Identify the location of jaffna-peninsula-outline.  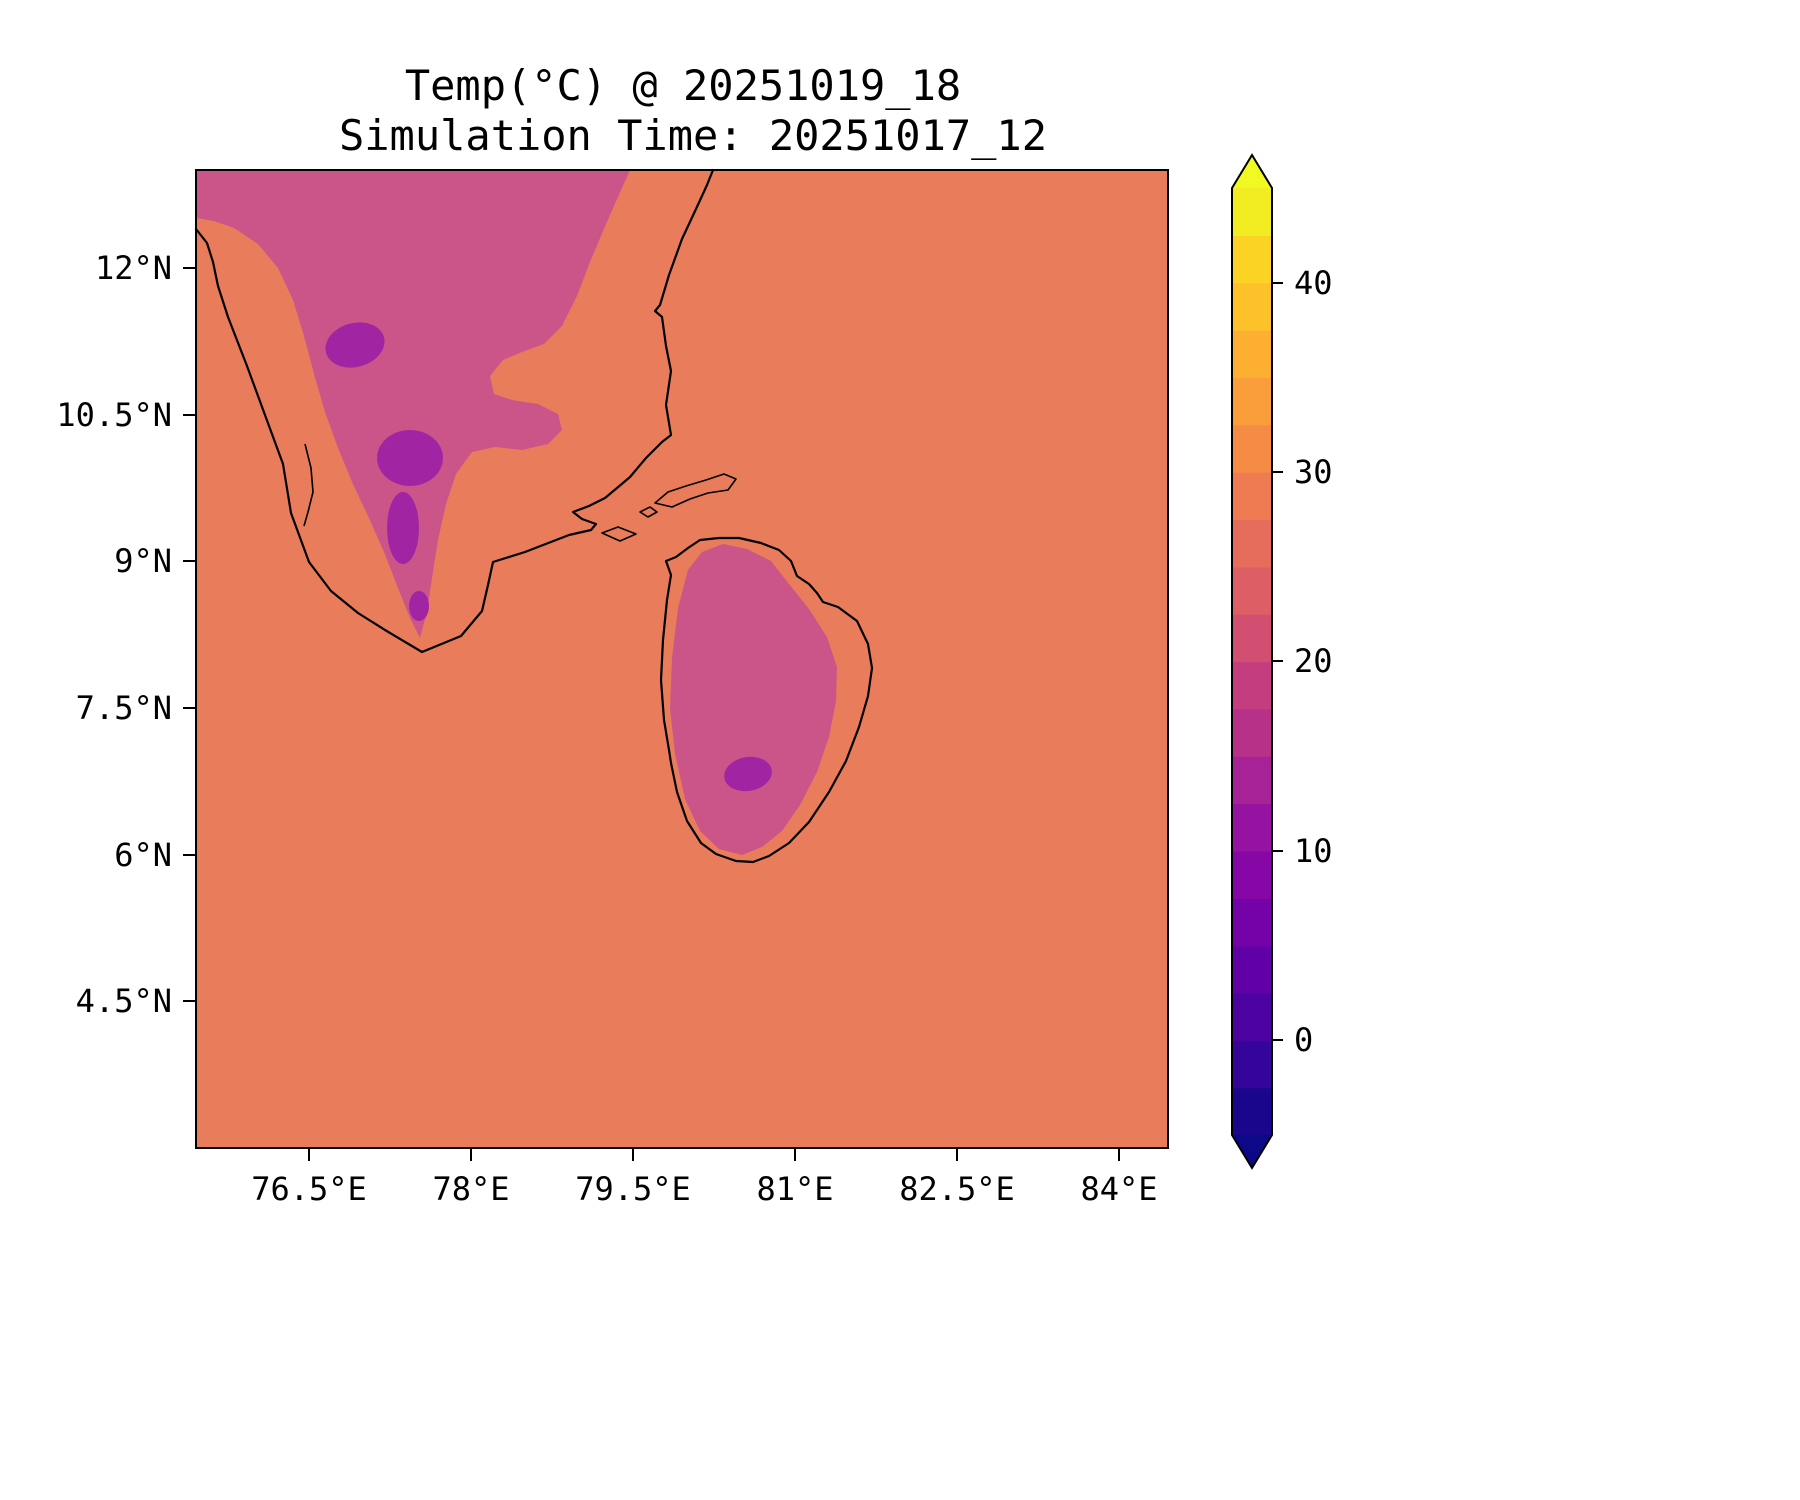
(695, 490).